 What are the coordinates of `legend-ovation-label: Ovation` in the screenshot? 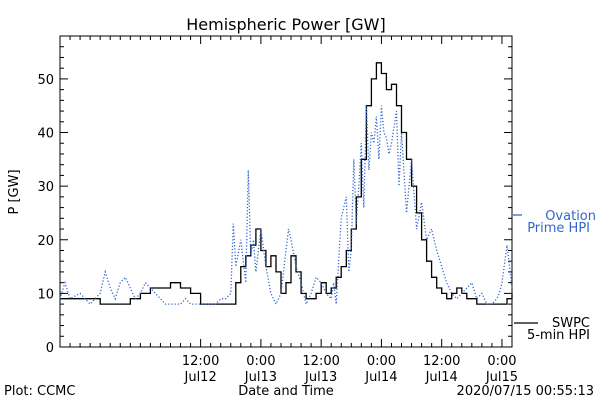 It's located at (570, 216).